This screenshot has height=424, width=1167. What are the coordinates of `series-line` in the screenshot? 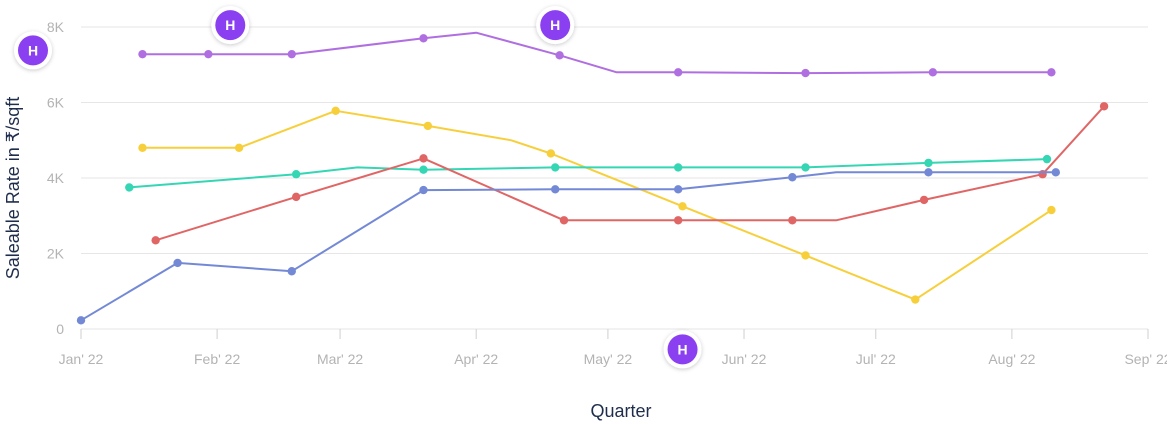 It's located at (597, 53).